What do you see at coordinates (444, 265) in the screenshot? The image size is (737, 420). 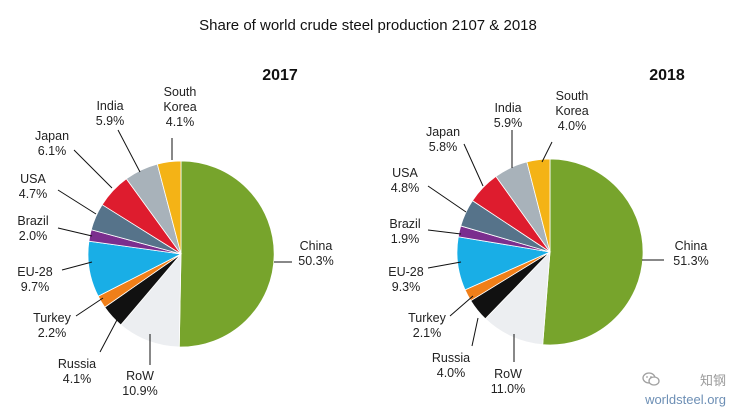 I see `leader-line-eu-28-2018` at bounding box center [444, 265].